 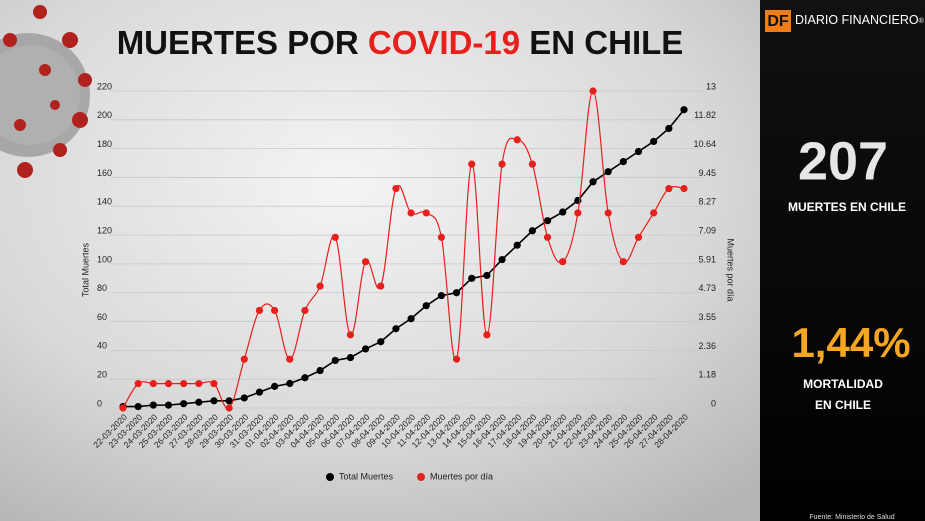 I want to click on y-tick-label: 100, so click(x=104, y=259).